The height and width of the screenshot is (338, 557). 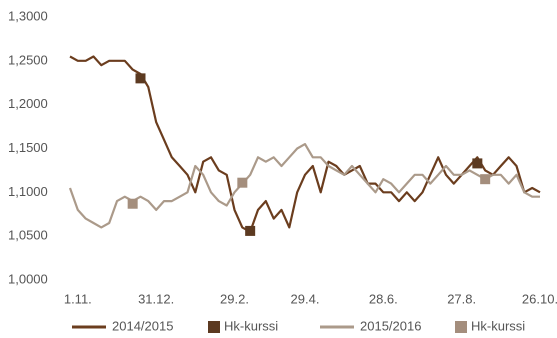 I want to click on y-tick-label: 1,0000, so click(x=28, y=278).